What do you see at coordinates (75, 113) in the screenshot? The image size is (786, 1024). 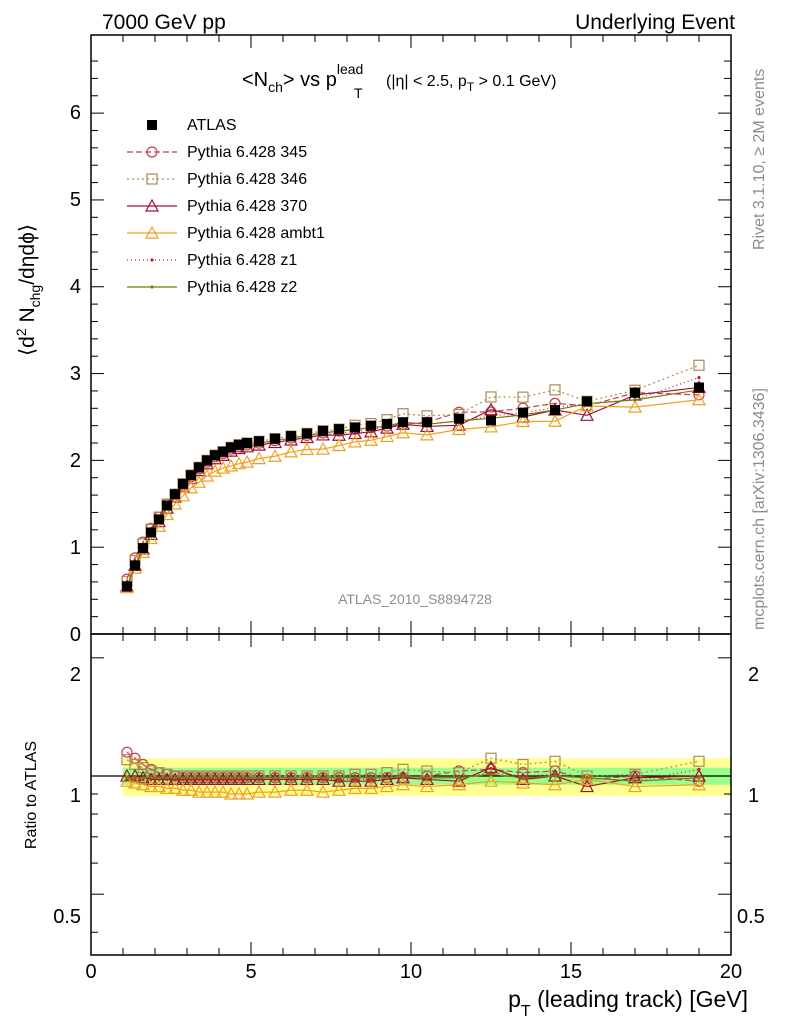 I see `y-tick-label: 6` at bounding box center [75, 113].